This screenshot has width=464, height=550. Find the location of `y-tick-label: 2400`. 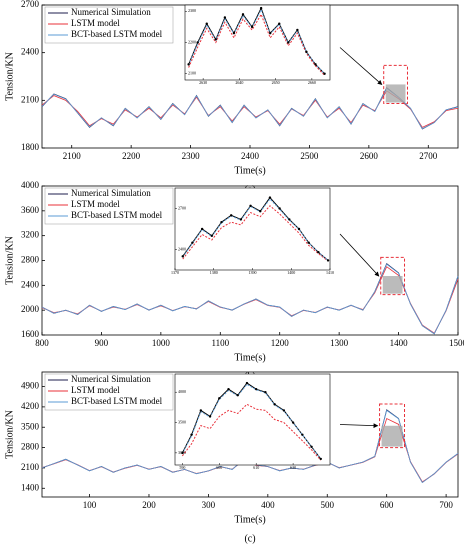

y-tick-label: 2400 is located at coordinates (30, 284).